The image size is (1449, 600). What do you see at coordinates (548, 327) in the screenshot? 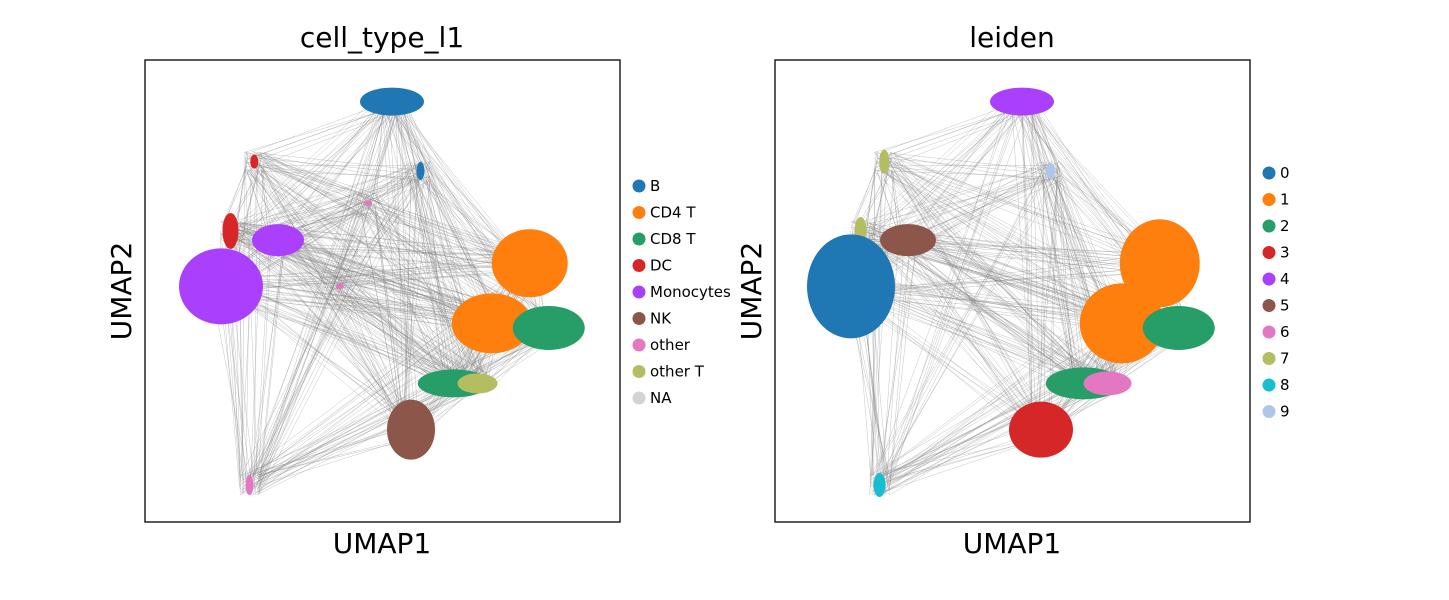
I see `cluster-point-cd8-t` at bounding box center [548, 327].